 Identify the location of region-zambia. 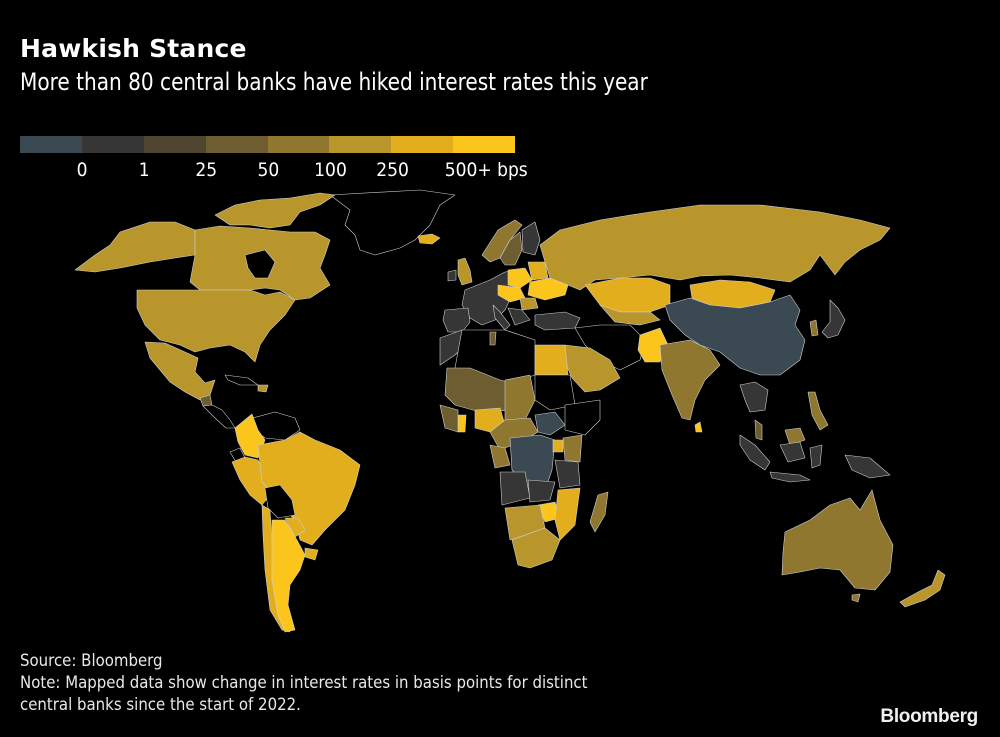
(541, 491).